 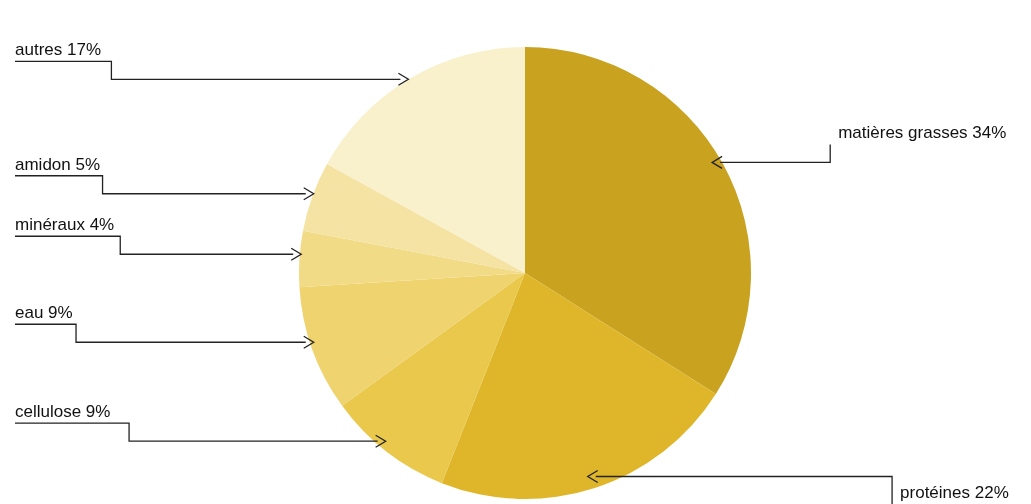 What do you see at coordinates (954, 493) in the screenshot?
I see `slice-label: protéines 22%` at bounding box center [954, 493].